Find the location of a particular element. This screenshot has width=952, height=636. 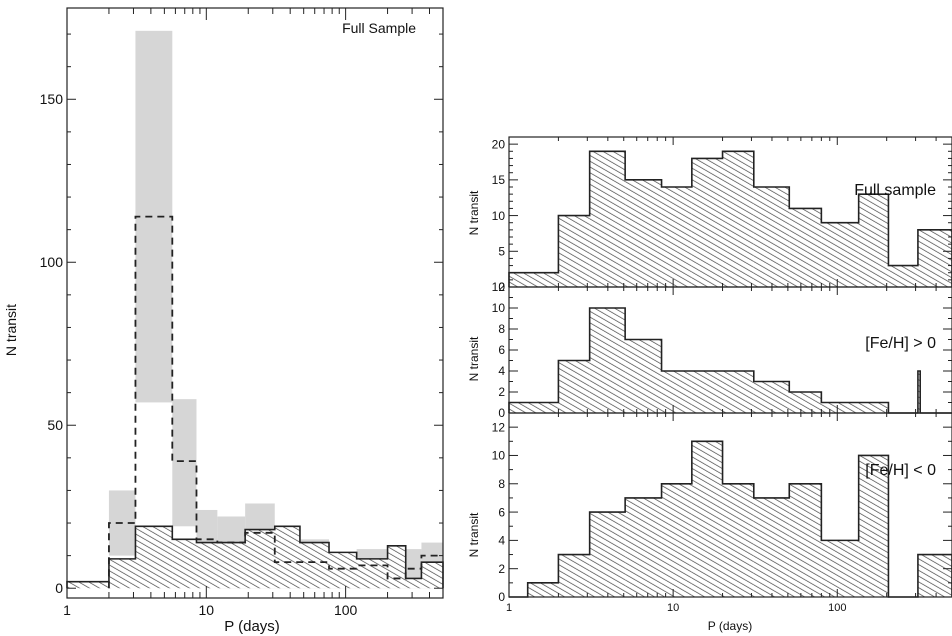

x-axis-title-left: P (days) is located at coordinates (252, 626).